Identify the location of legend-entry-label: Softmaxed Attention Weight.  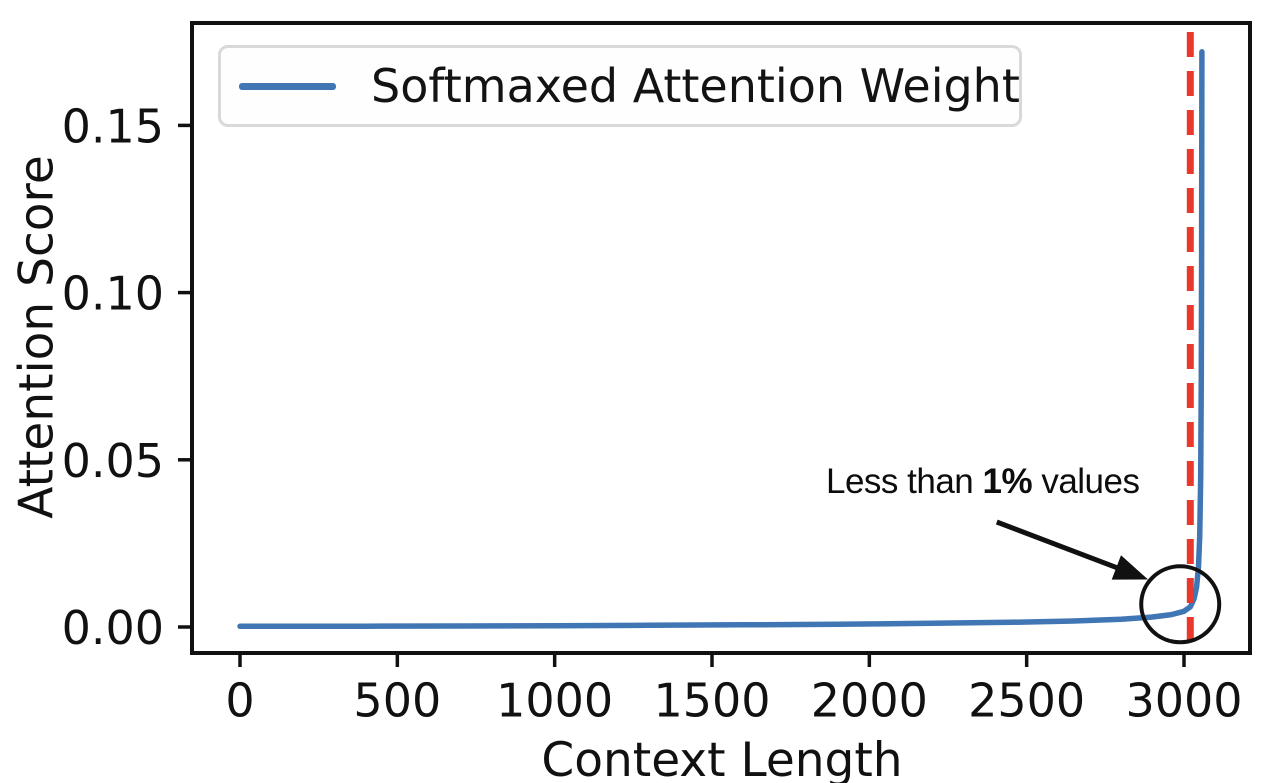
(695, 86).